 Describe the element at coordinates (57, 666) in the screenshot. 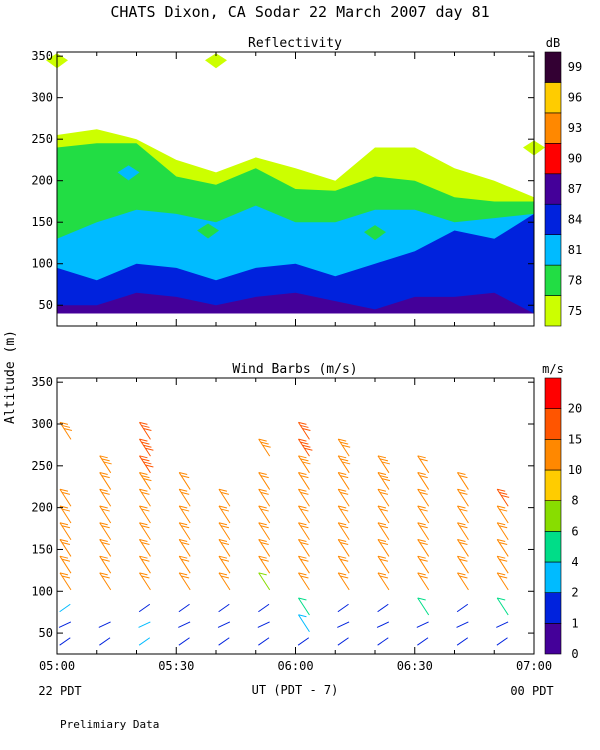

I see `x-tick-label: 05:00` at that location.